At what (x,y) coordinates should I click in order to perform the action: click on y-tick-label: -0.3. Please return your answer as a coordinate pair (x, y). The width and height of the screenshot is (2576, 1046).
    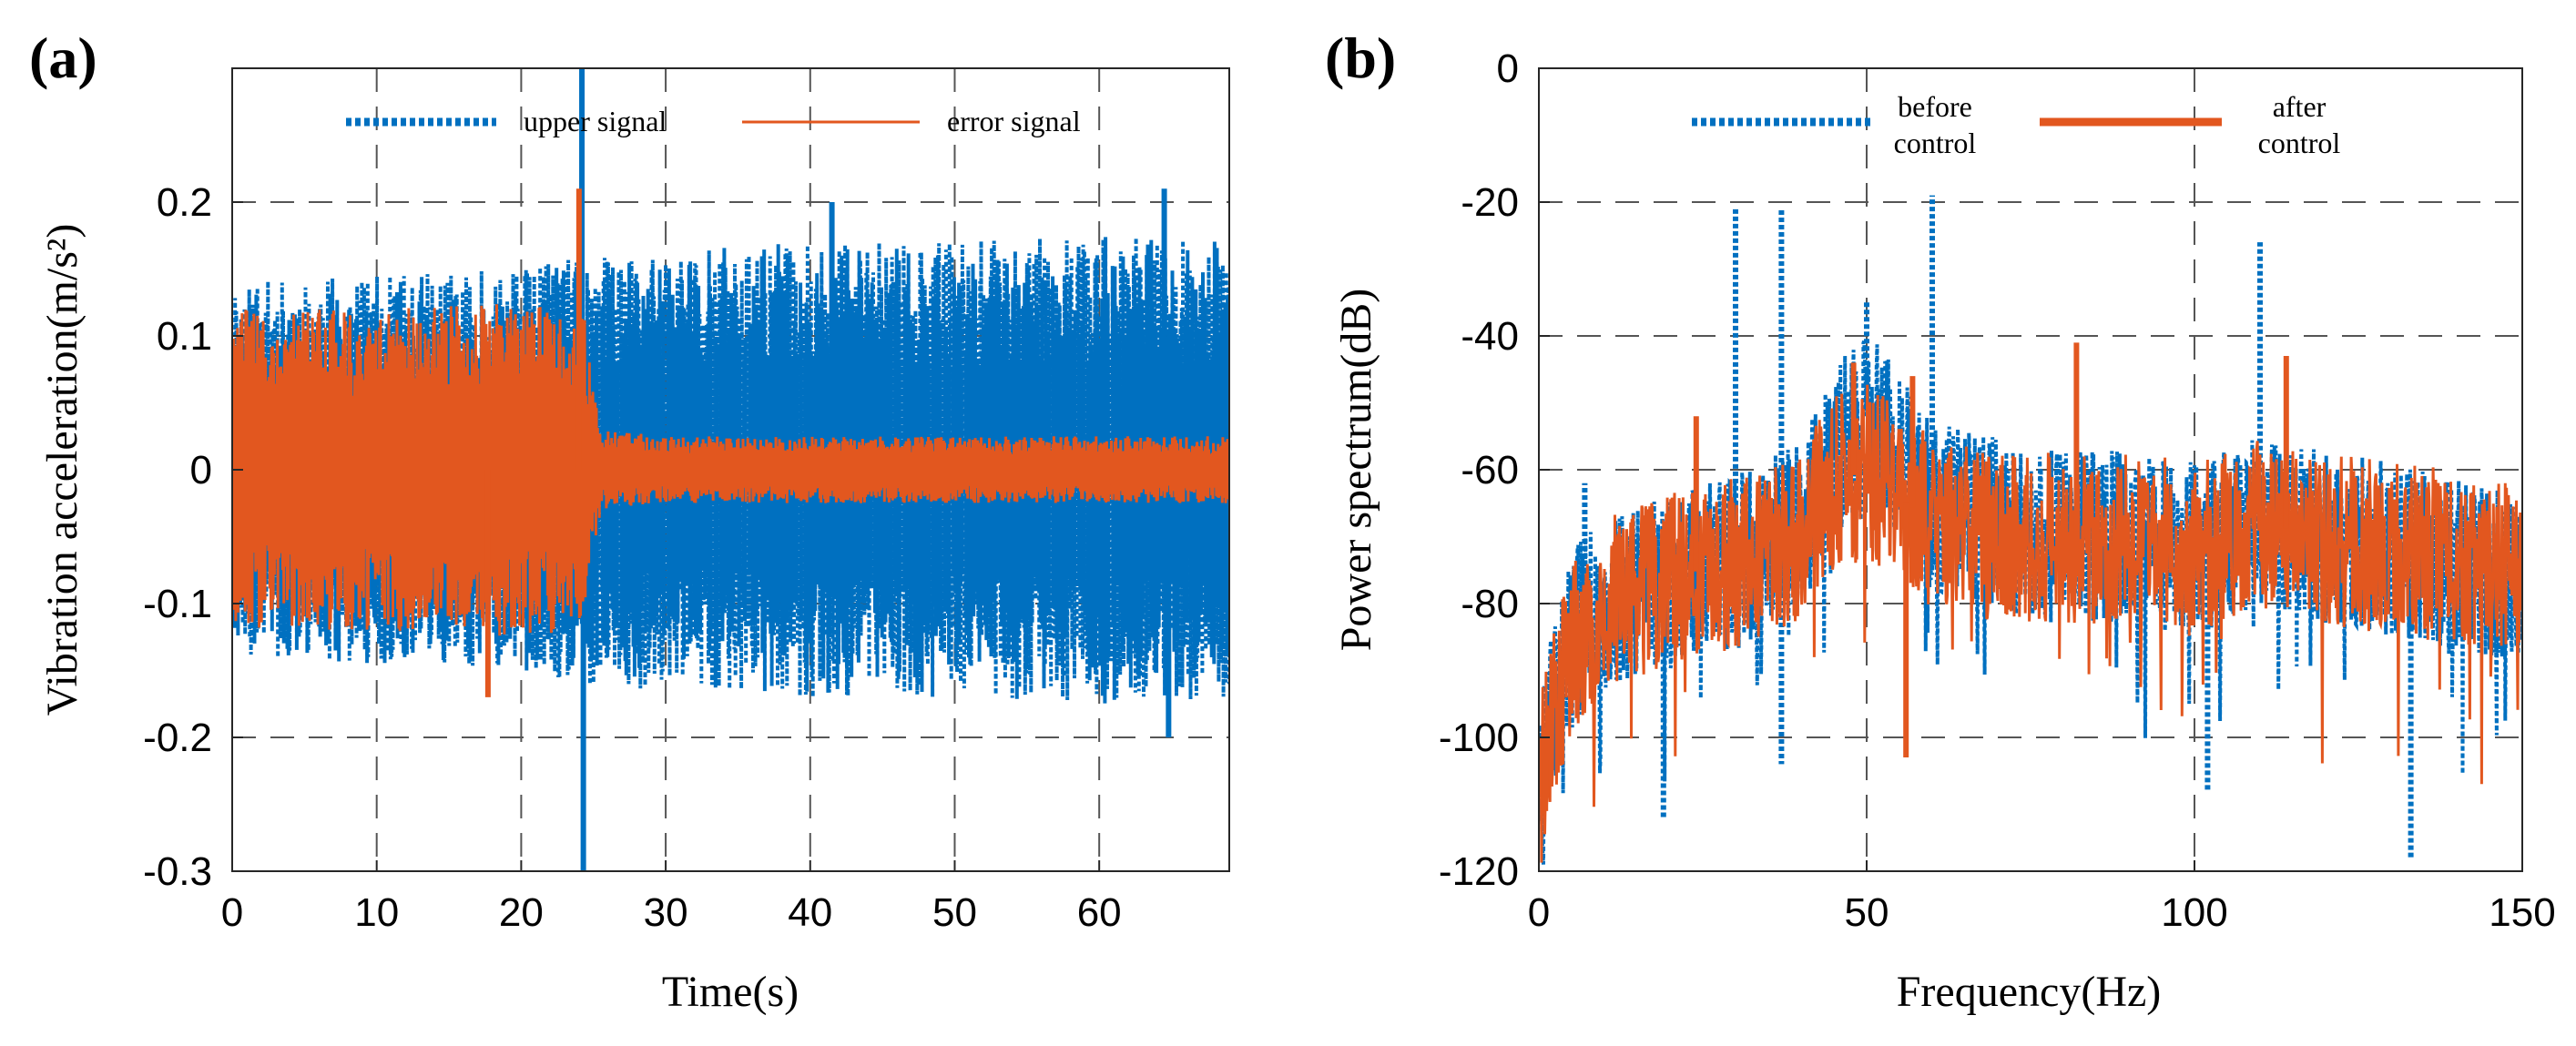
    Looking at the image, I should click on (177, 871).